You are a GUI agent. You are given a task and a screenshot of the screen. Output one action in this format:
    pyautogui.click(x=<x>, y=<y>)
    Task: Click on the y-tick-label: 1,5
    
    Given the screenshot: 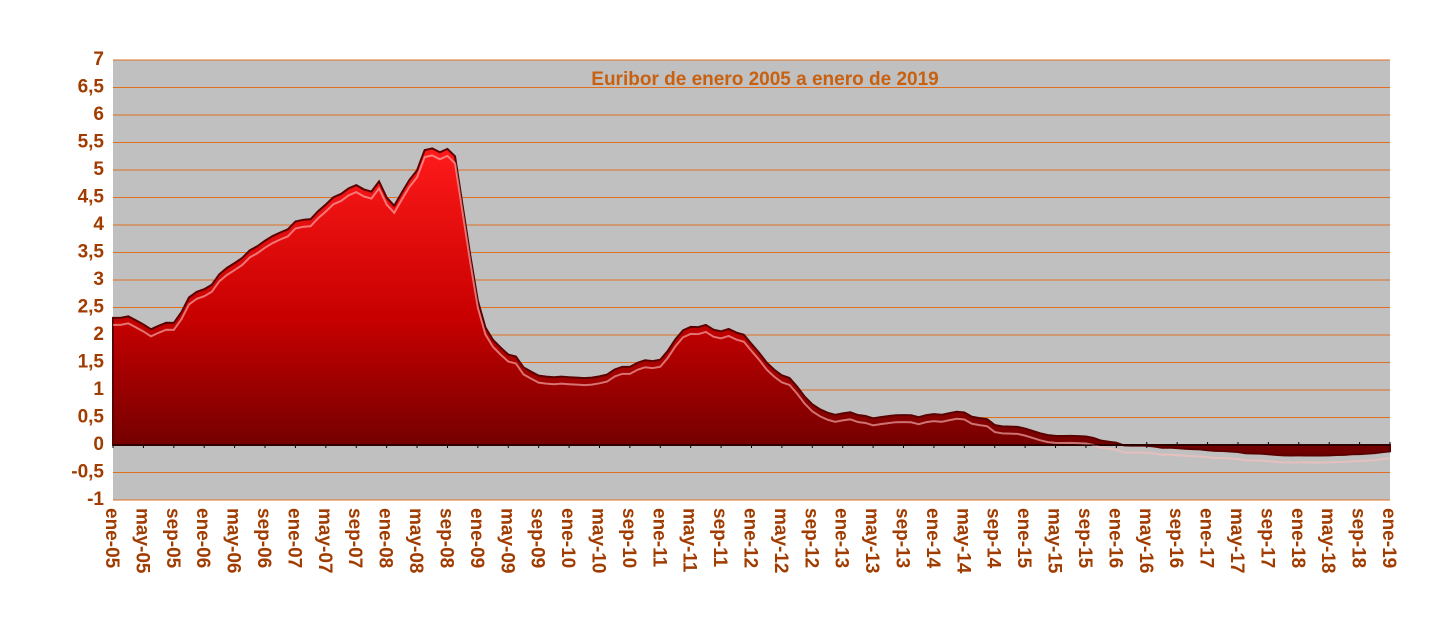 What is the action you would take?
    pyautogui.click(x=91, y=362)
    